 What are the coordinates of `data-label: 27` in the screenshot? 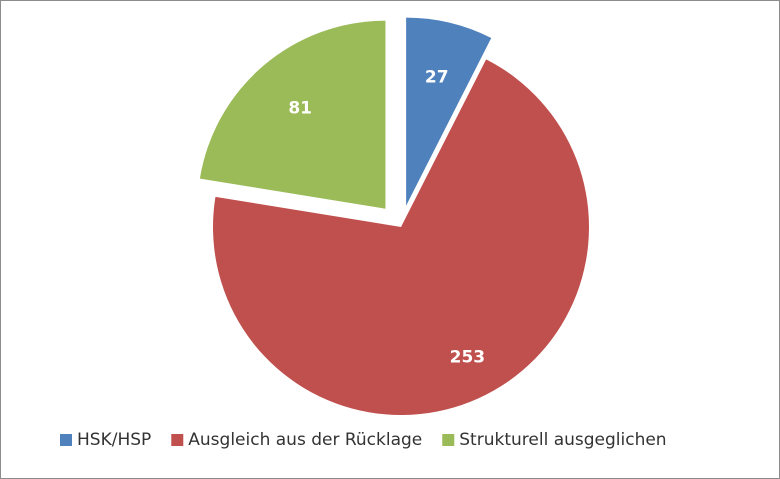 It's located at (437, 78).